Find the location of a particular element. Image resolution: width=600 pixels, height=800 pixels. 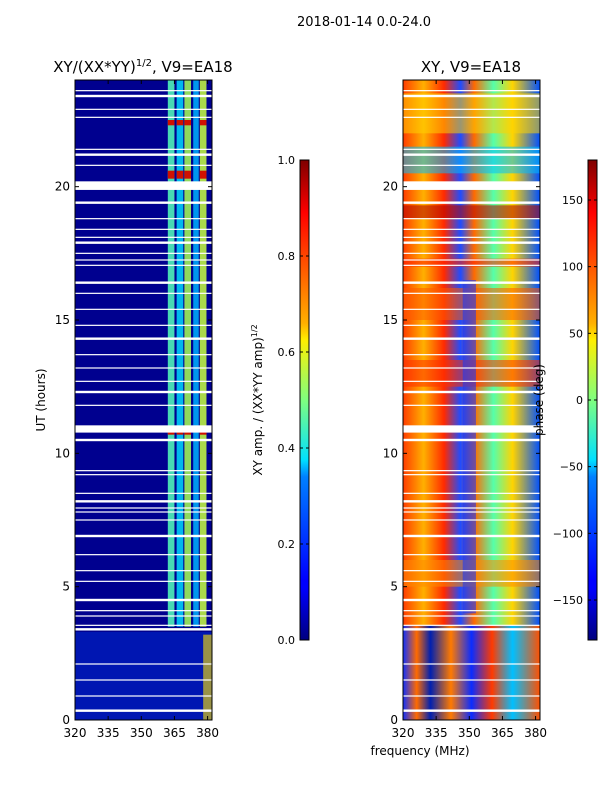

amplitude-colorbar-ticks: 0.0 0.2 0.4 0.6 0.8 1.0 is located at coordinates (293, 400).